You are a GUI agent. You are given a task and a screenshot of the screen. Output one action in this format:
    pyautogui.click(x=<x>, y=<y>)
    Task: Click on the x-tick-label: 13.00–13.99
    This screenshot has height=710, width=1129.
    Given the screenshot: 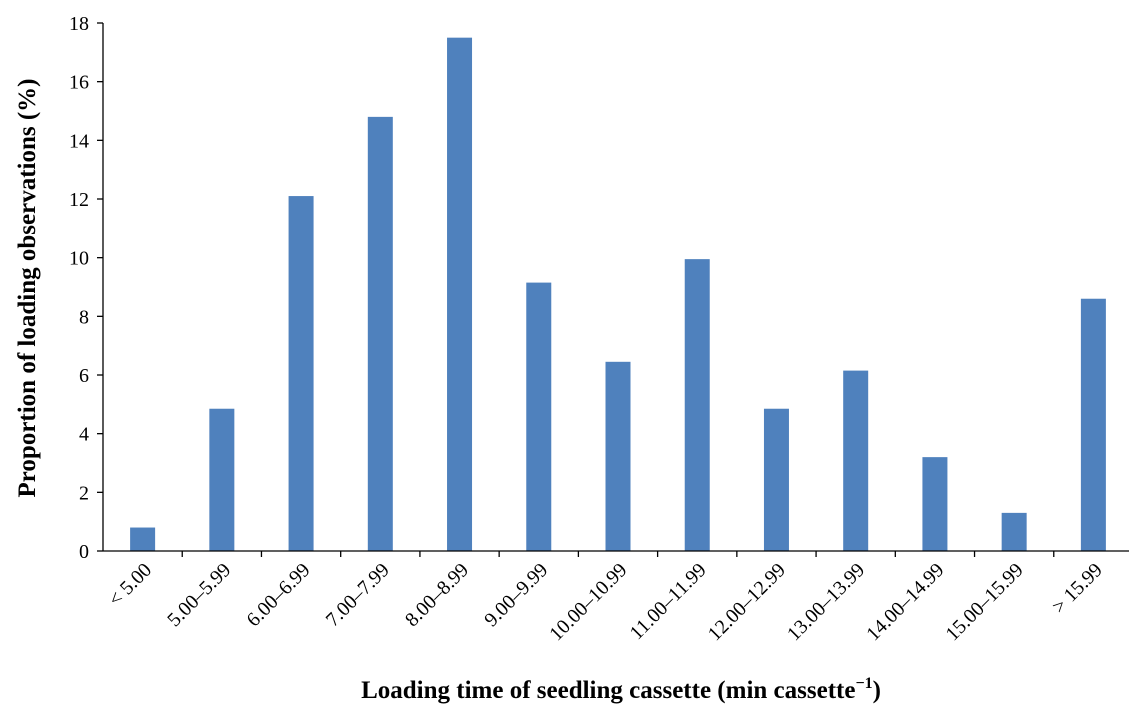 What is the action you would take?
    pyautogui.click(x=826, y=602)
    